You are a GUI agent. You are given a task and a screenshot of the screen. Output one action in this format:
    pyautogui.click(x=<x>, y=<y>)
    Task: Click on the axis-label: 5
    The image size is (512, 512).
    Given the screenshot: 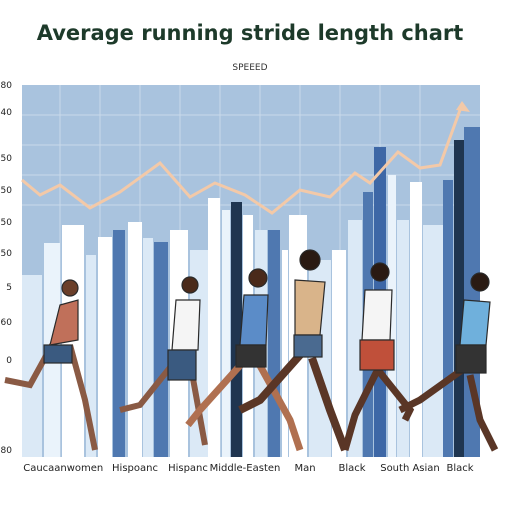 What is the action you would take?
    pyautogui.click(x=9, y=288)
    